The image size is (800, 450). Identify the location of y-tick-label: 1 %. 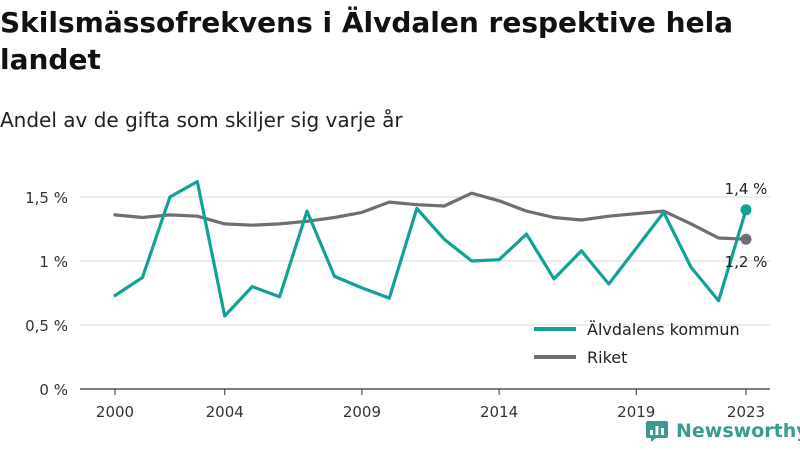
(53, 262).